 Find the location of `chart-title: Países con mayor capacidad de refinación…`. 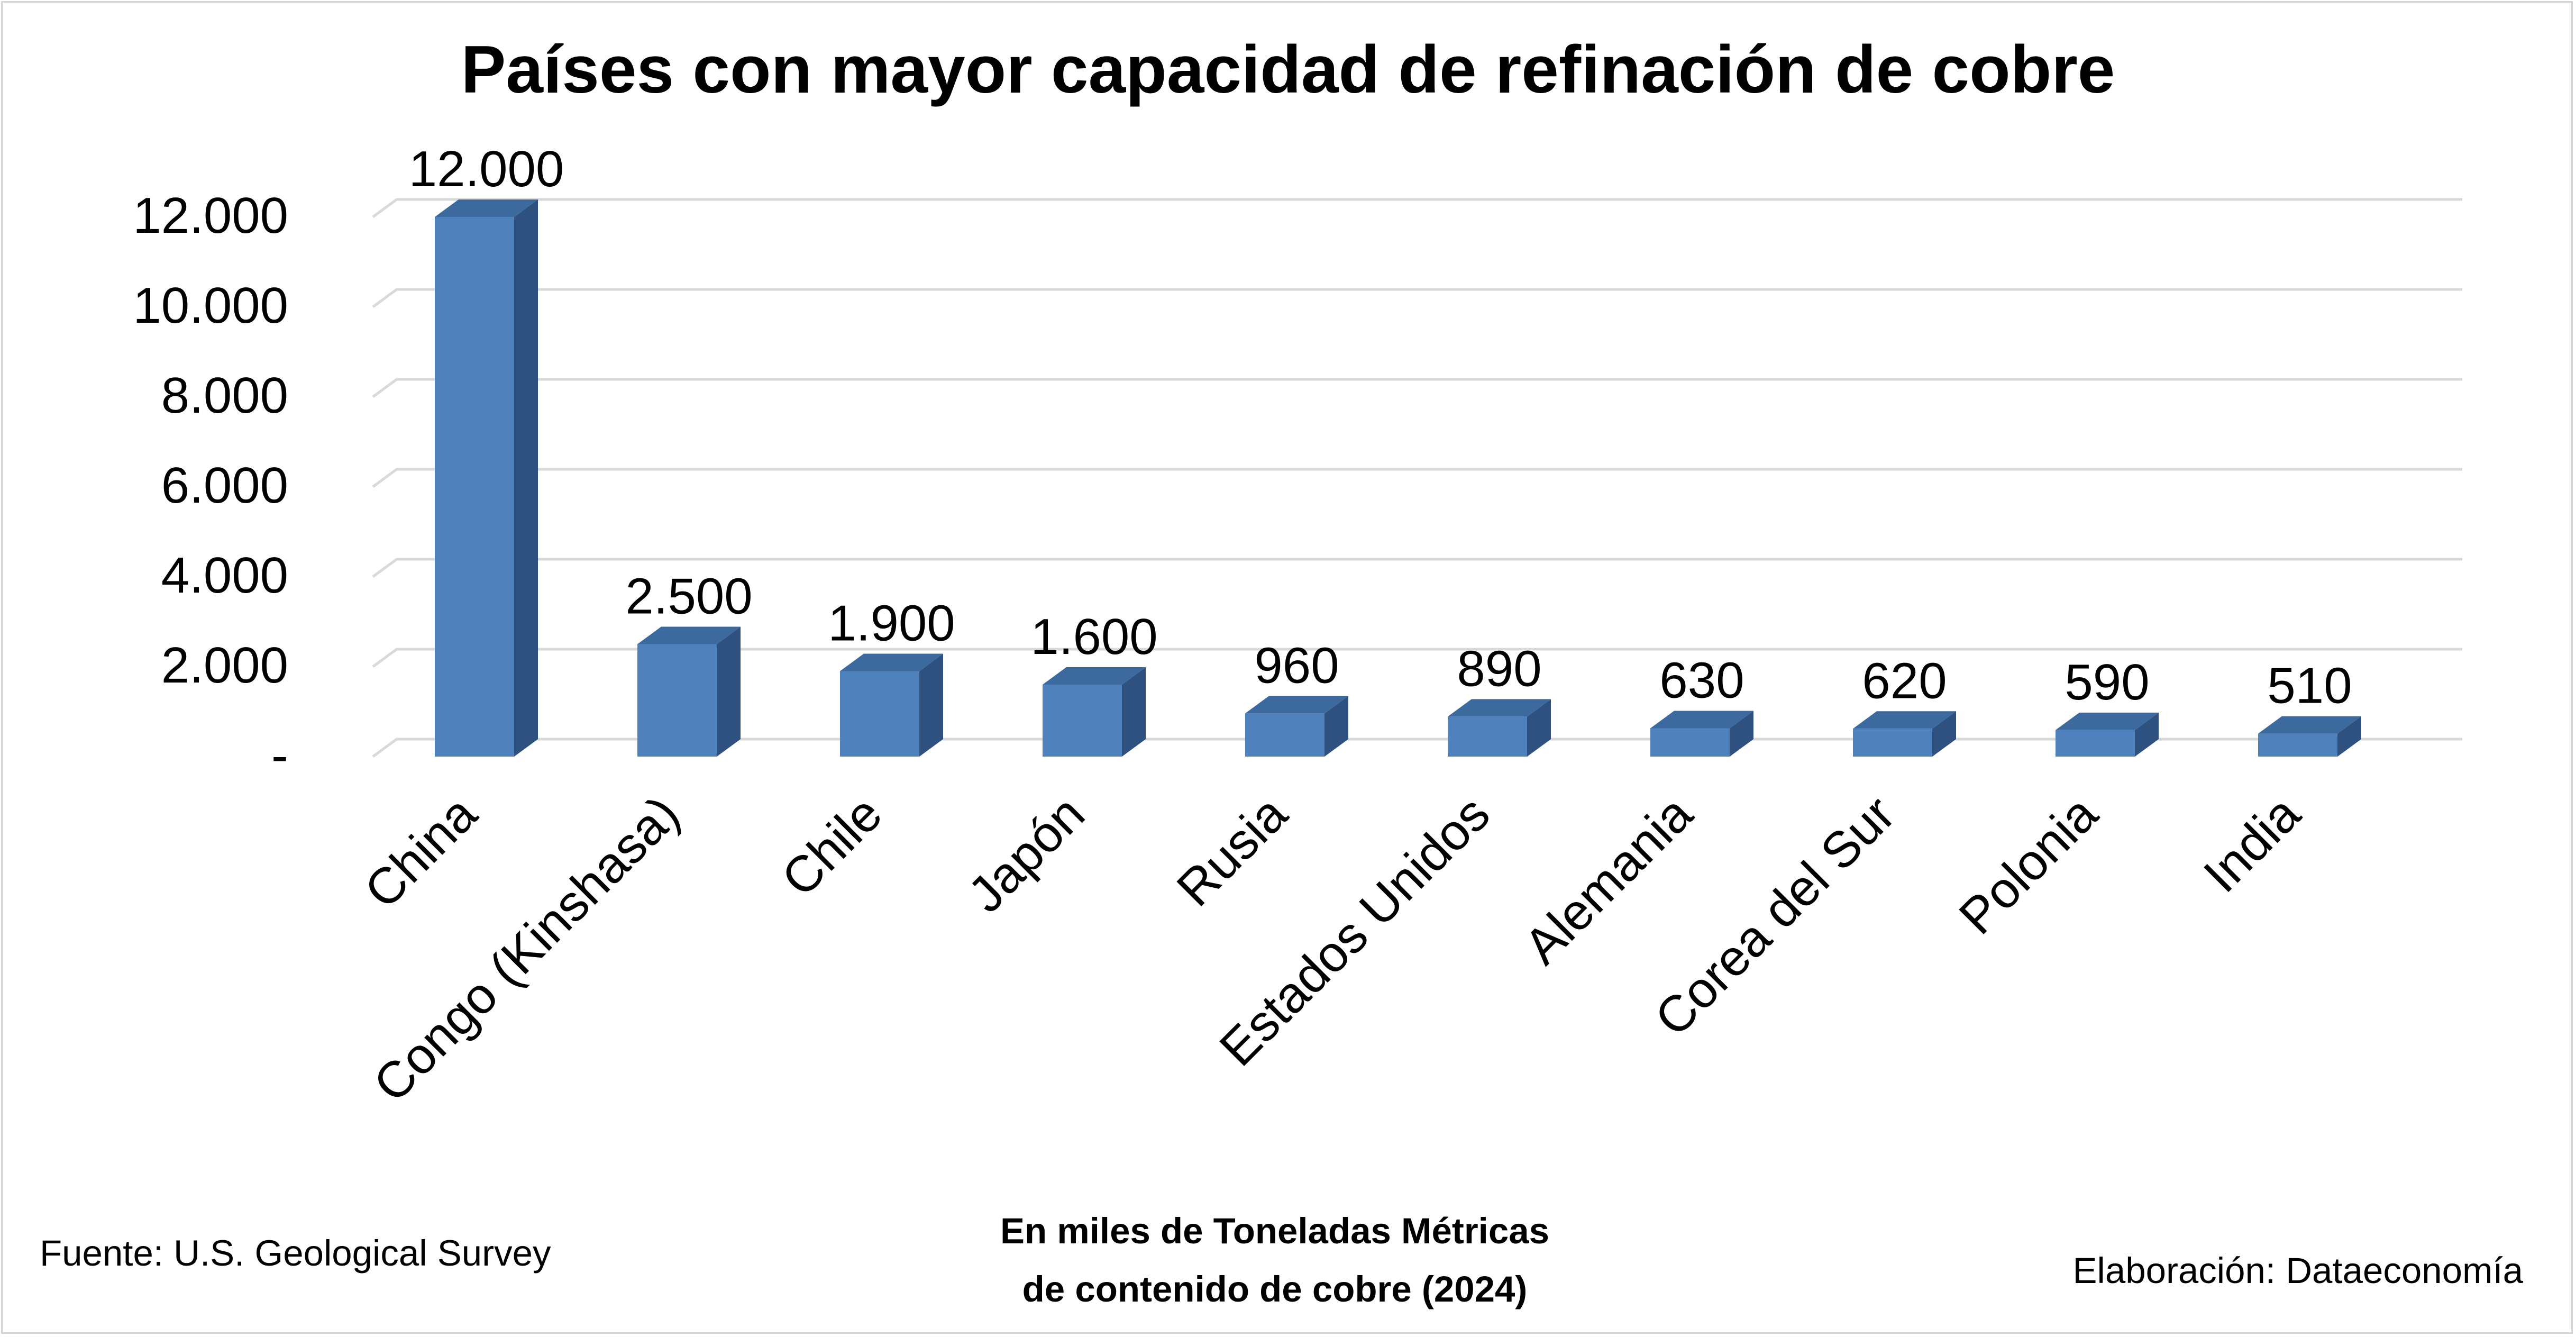

chart-title: Países con mayor capacidad de refinación… is located at coordinates (1288, 69).